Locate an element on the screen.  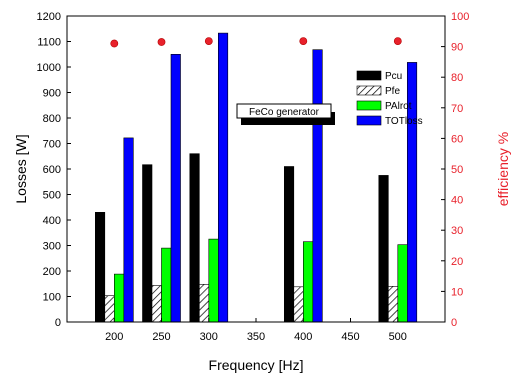
legend-label-pcu: Pcu is located at coordinates (393, 76).